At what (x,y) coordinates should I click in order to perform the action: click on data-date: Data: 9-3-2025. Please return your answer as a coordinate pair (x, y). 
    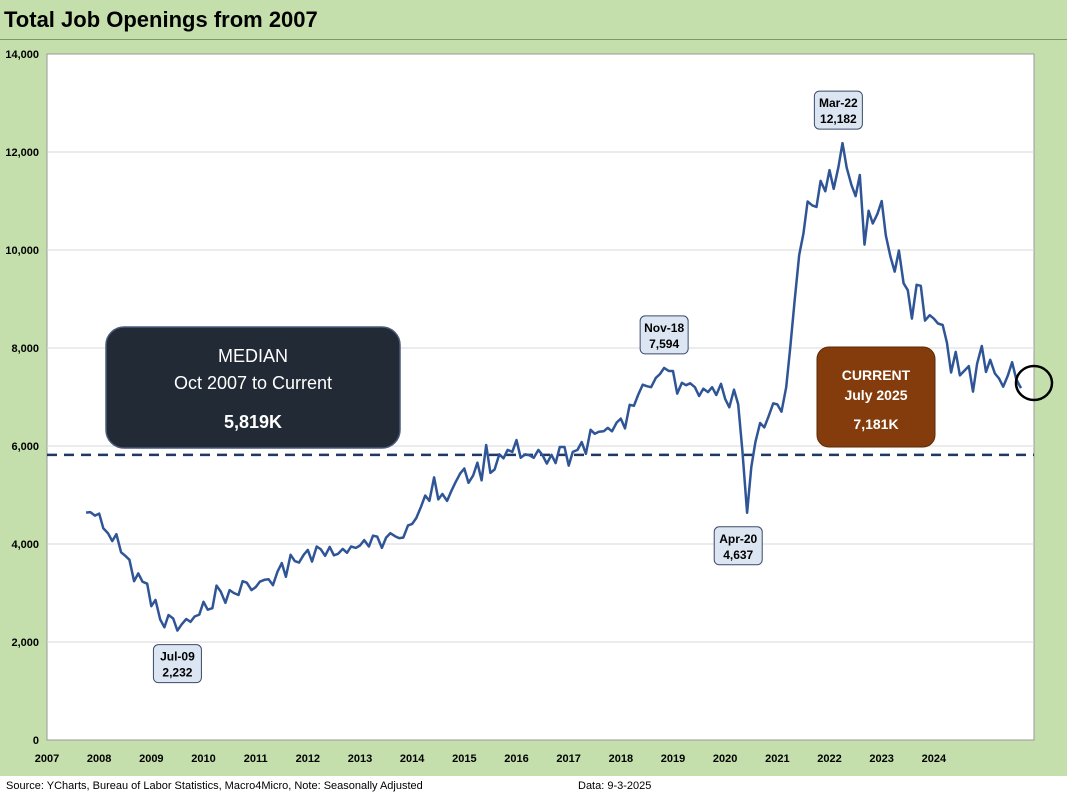
    Looking at the image, I should click on (615, 786).